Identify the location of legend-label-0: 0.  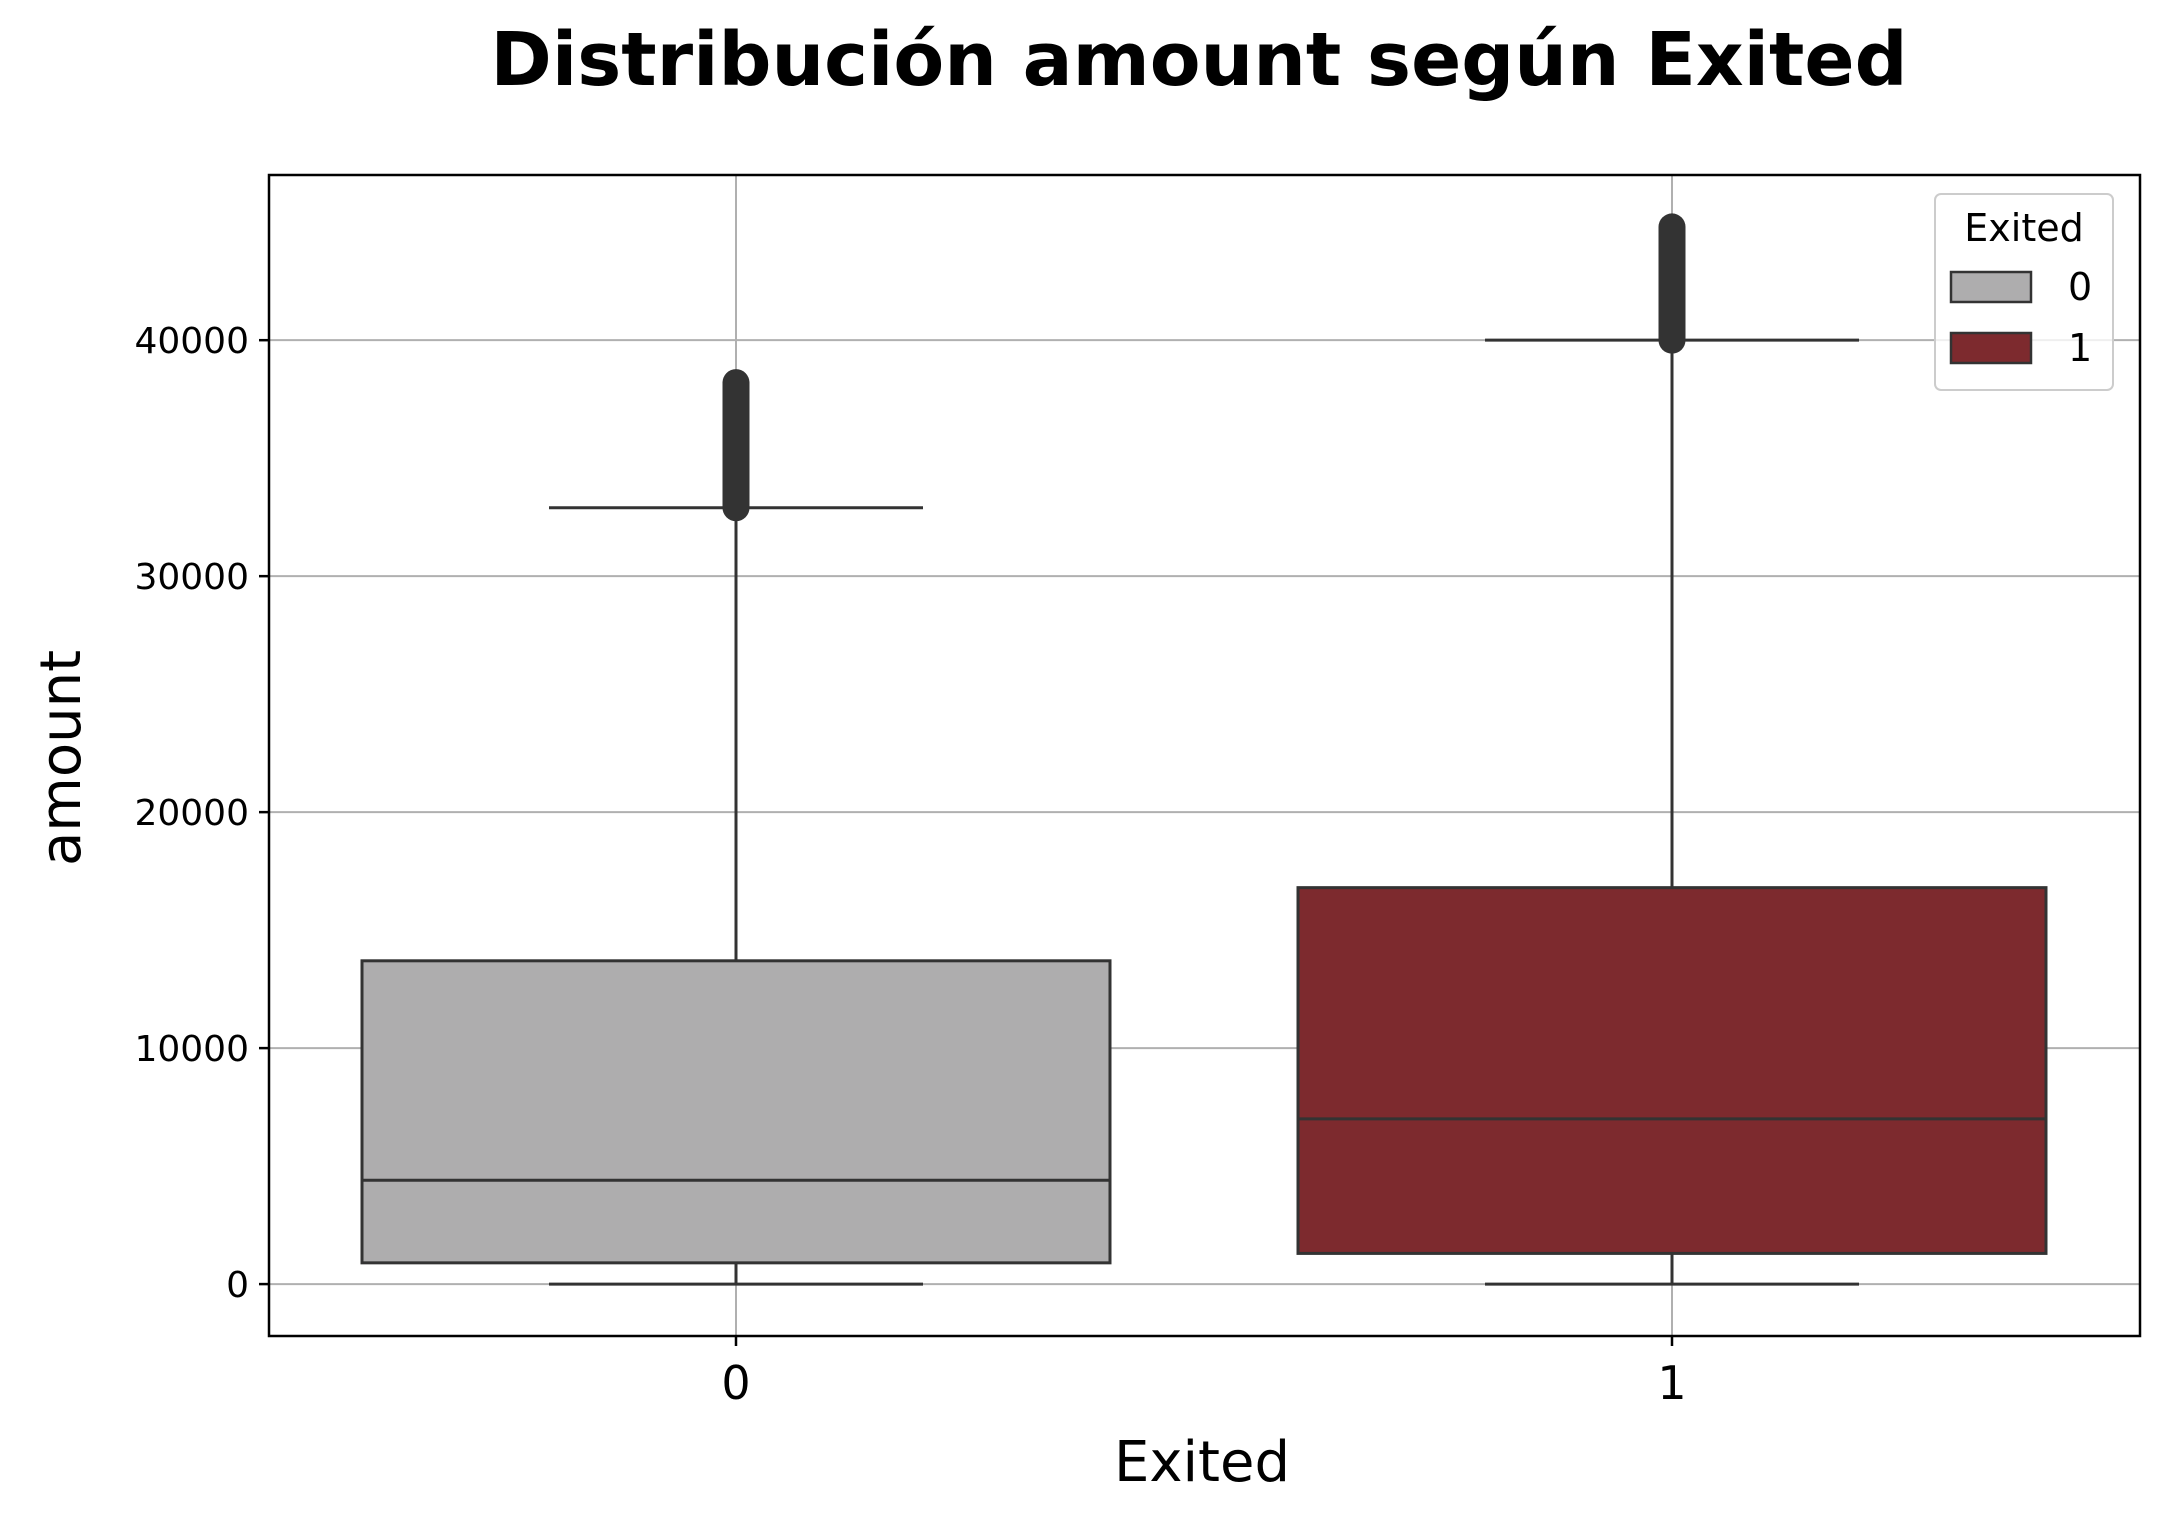
(2080, 287).